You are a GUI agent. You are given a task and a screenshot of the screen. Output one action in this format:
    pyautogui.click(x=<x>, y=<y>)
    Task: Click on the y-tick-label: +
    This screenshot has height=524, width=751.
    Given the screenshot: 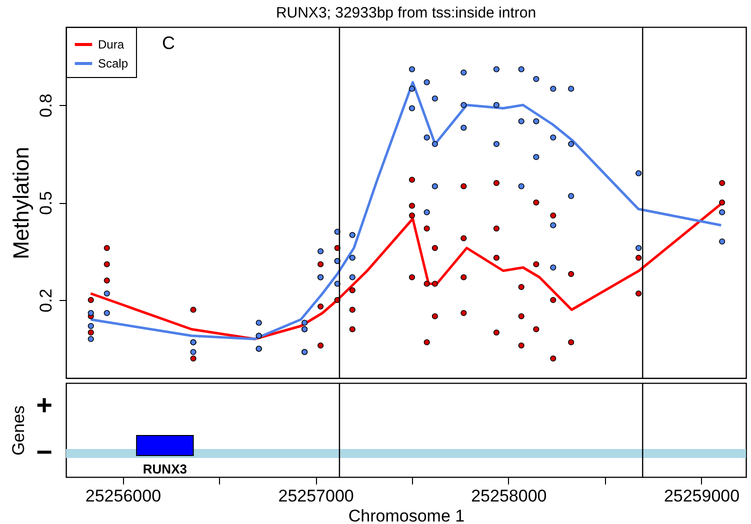 What is the action you would take?
    pyautogui.click(x=44, y=405)
    